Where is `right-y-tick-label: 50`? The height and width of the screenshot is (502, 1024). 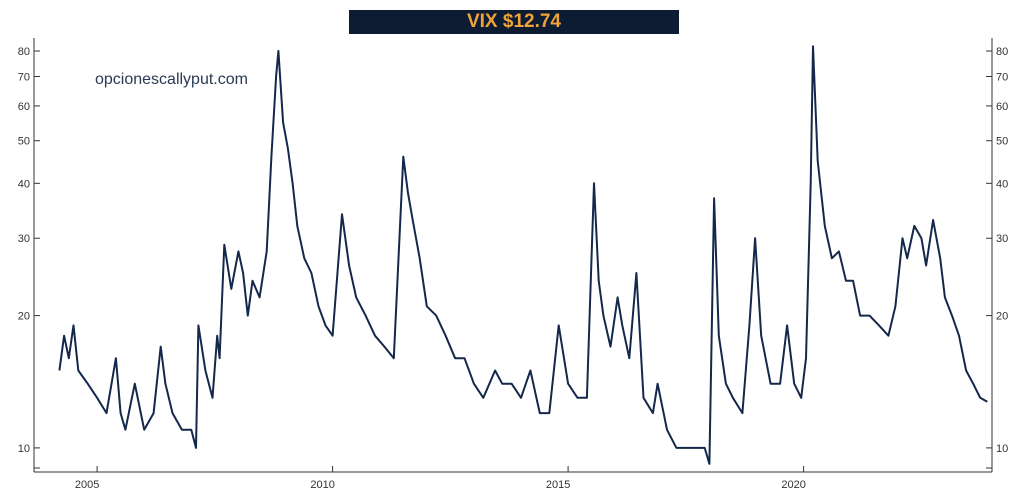
right-y-tick-label: 50 is located at coordinates (1002, 142).